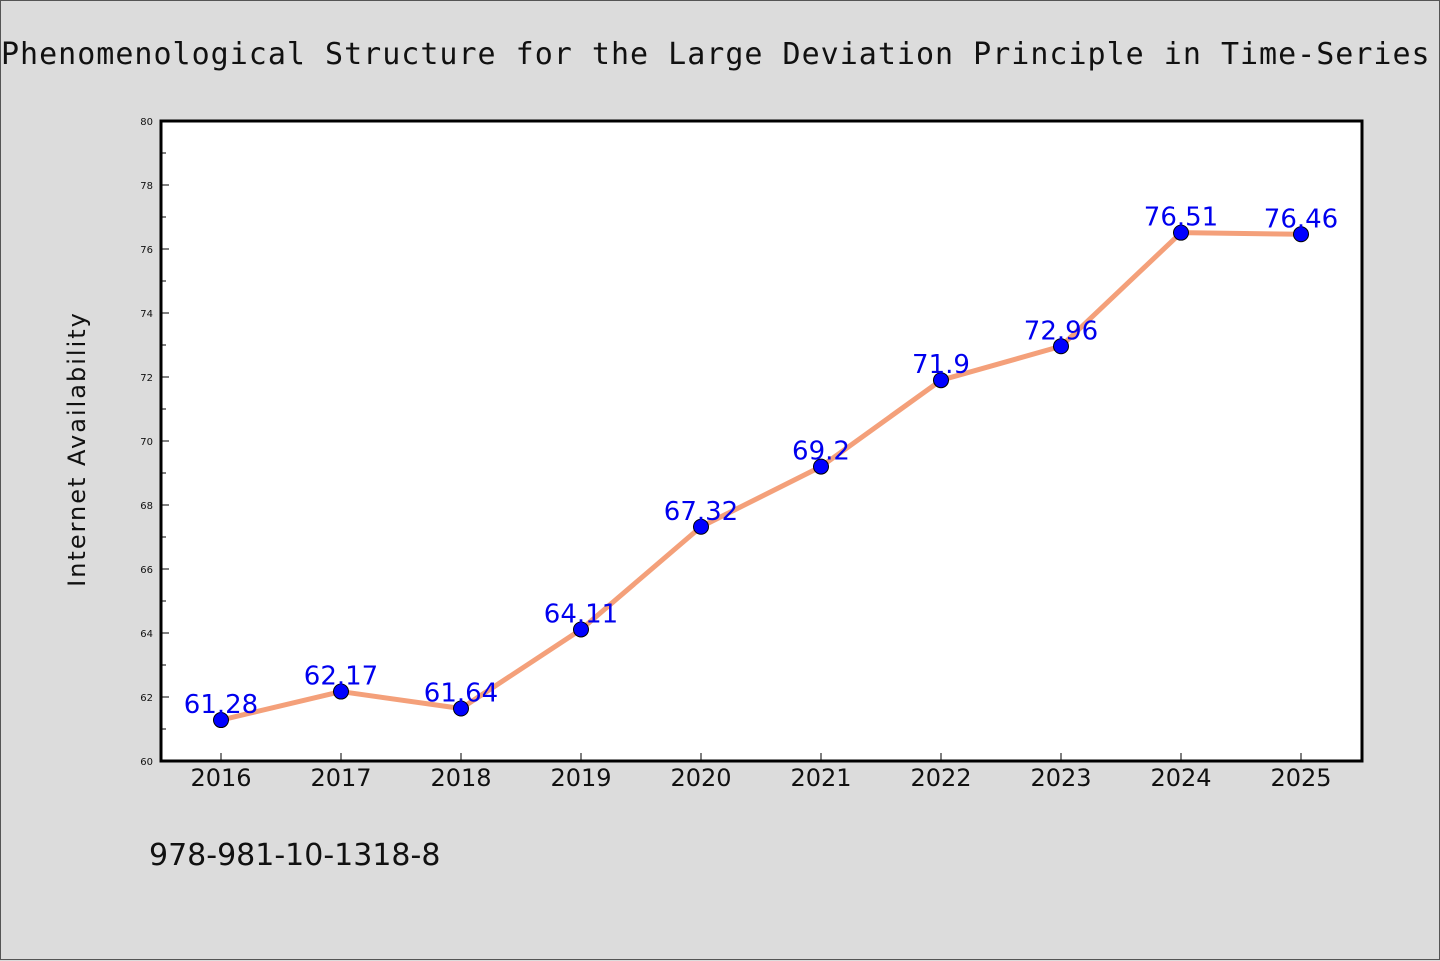 Image resolution: width=1440 pixels, height=961 pixels. I want to click on x-tick-label: 2025, so click(1300, 778).